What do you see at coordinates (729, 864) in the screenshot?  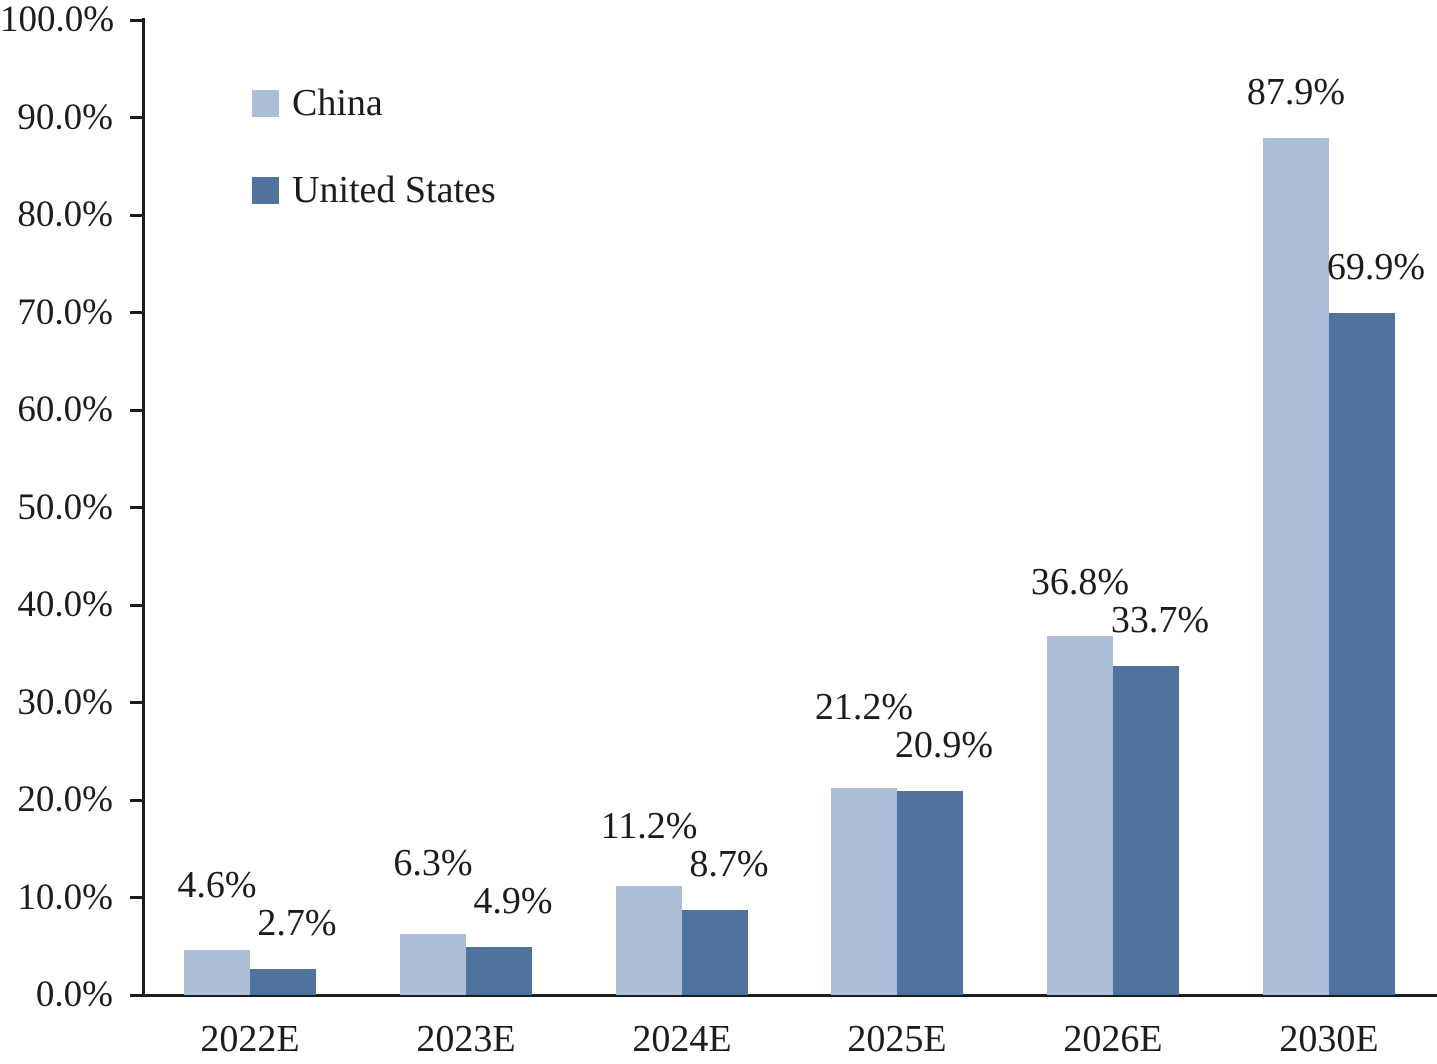 I see `data-label-united-states-2024E: 8.7%` at bounding box center [729, 864].